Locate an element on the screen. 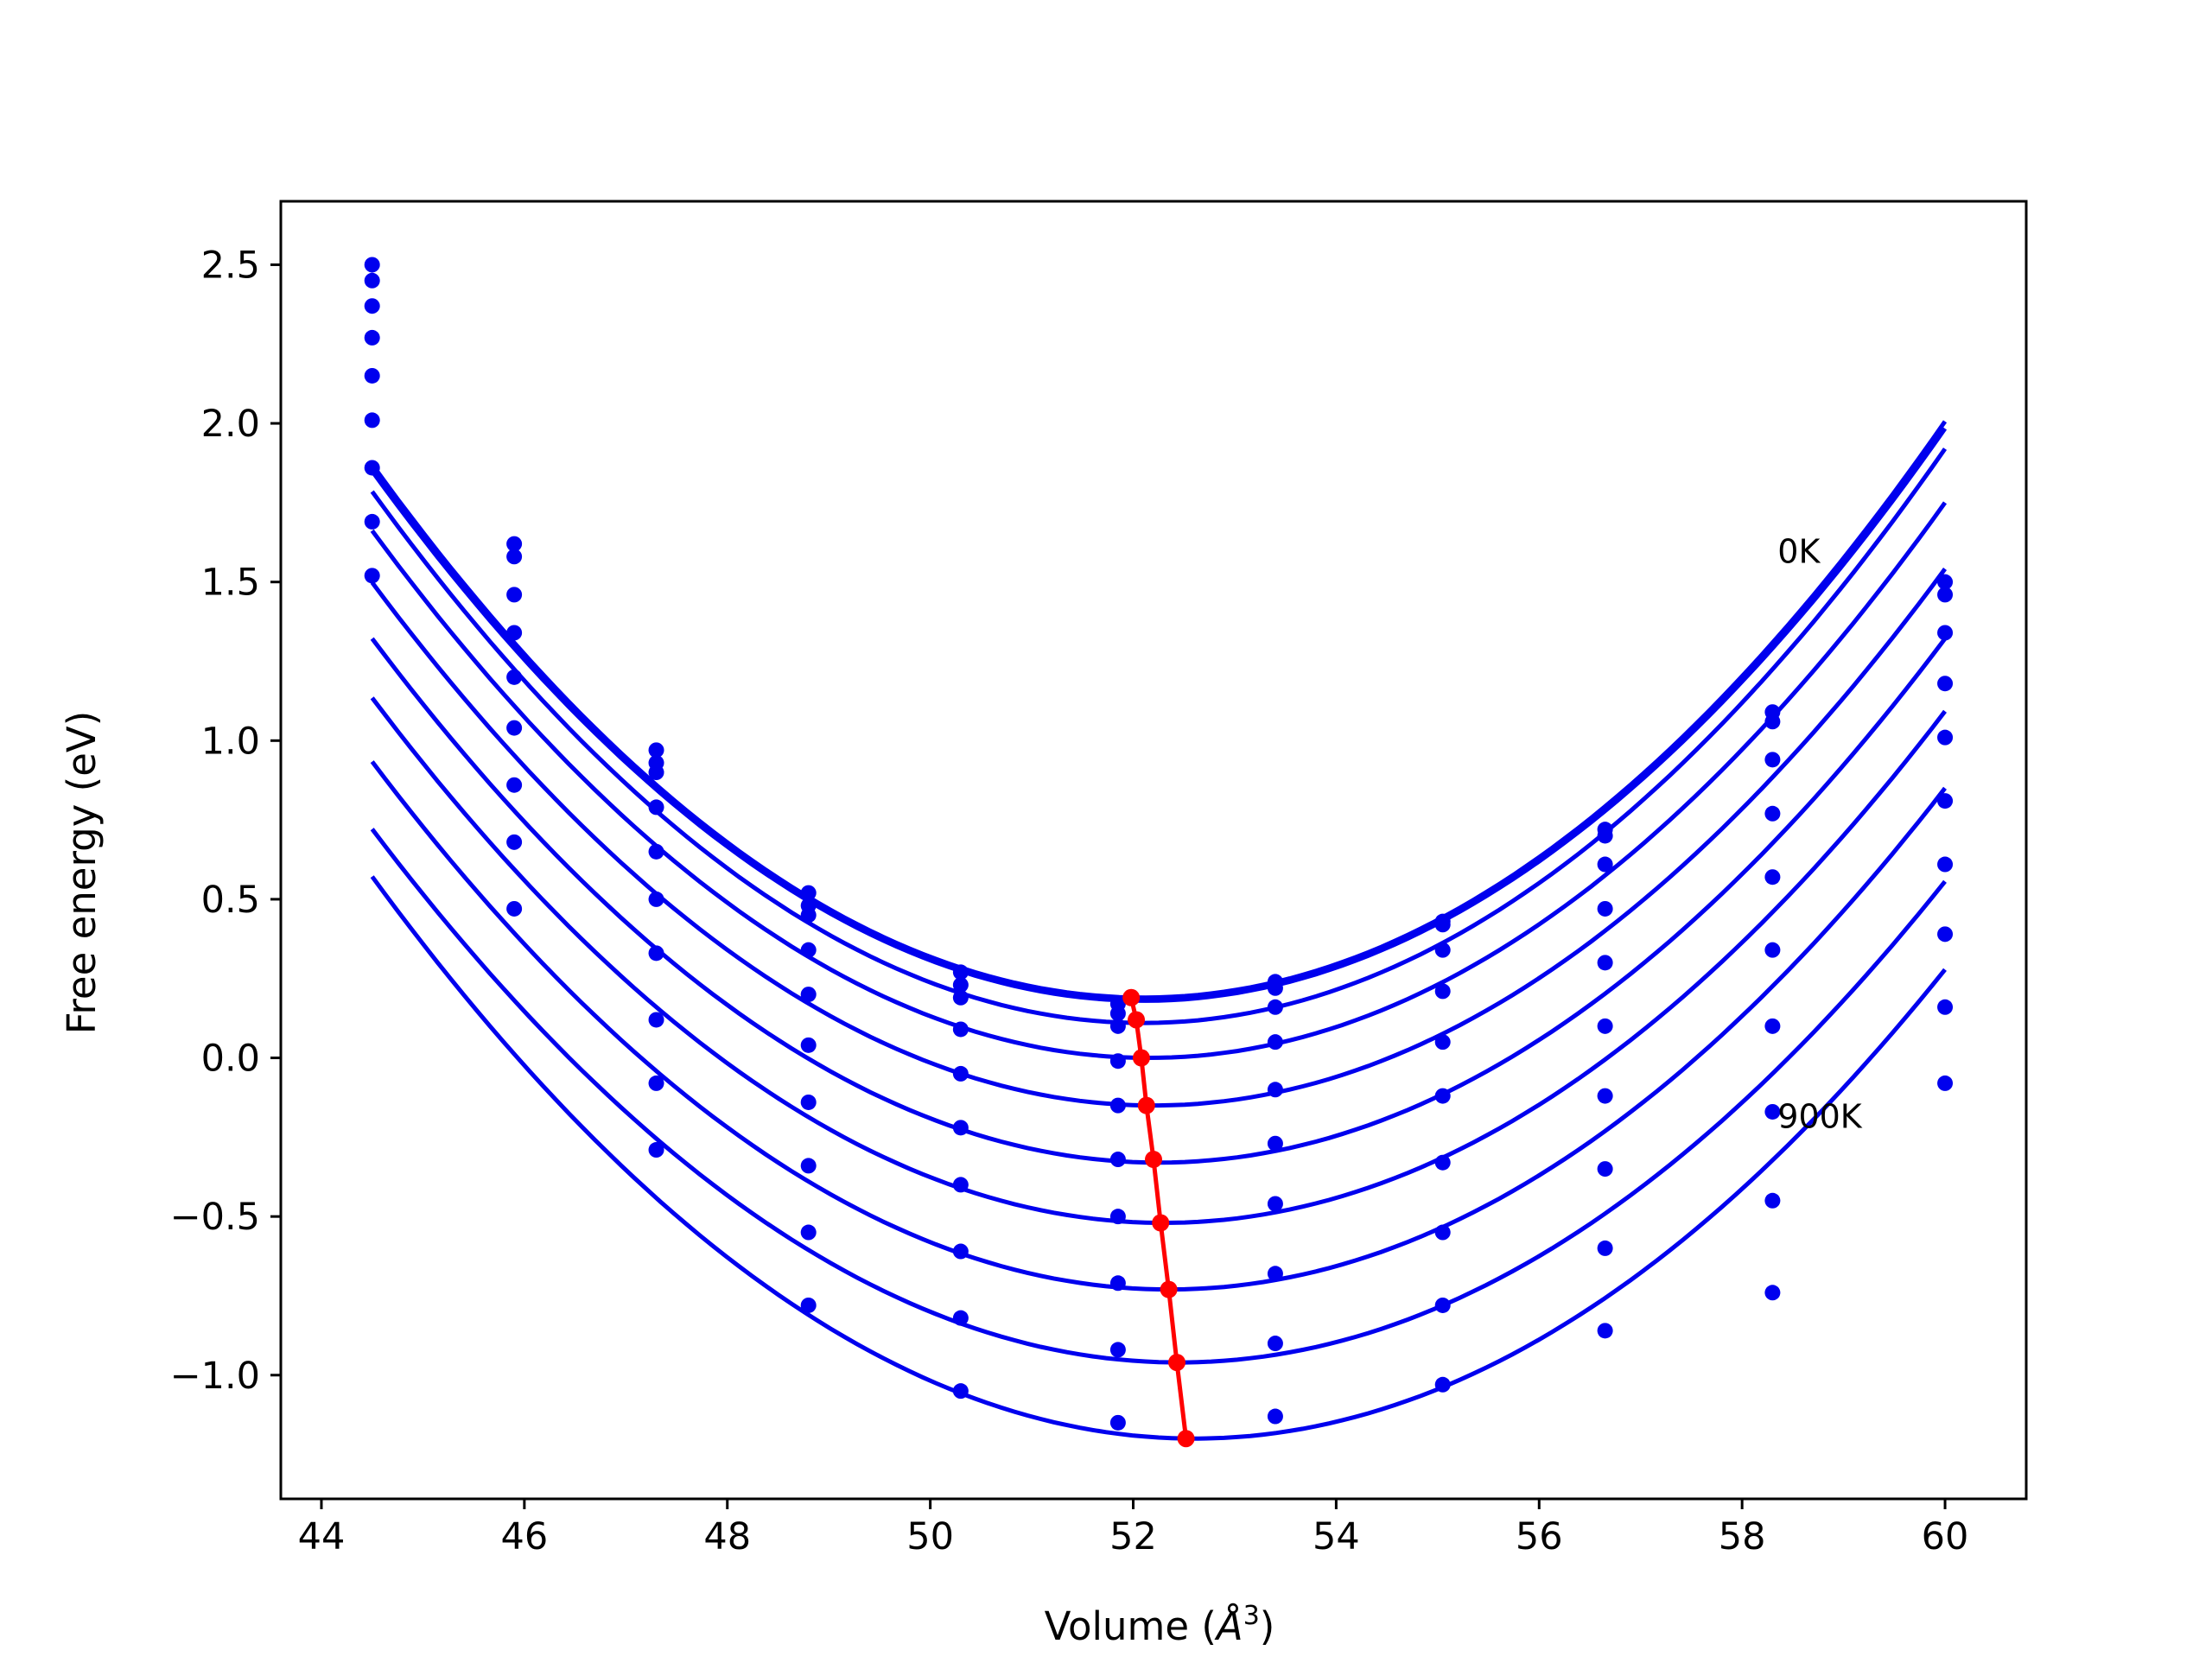 This screenshot has width=2212, height=1663. x-tick-label: 48 is located at coordinates (727, 1536).